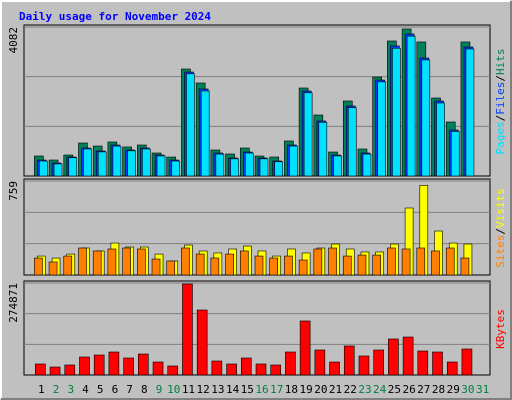 The width and height of the screenshot is (512, 400). Describe the element at coordinates (70, 389) in the screenshot. I see `x-tick-label: 3` at that location.